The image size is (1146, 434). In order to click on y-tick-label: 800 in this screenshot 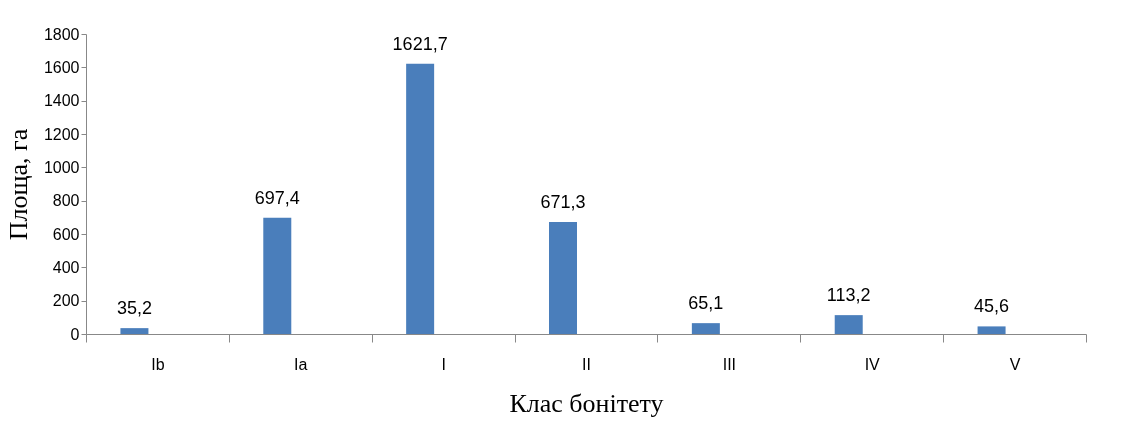, I will do `click(66, 201)`.